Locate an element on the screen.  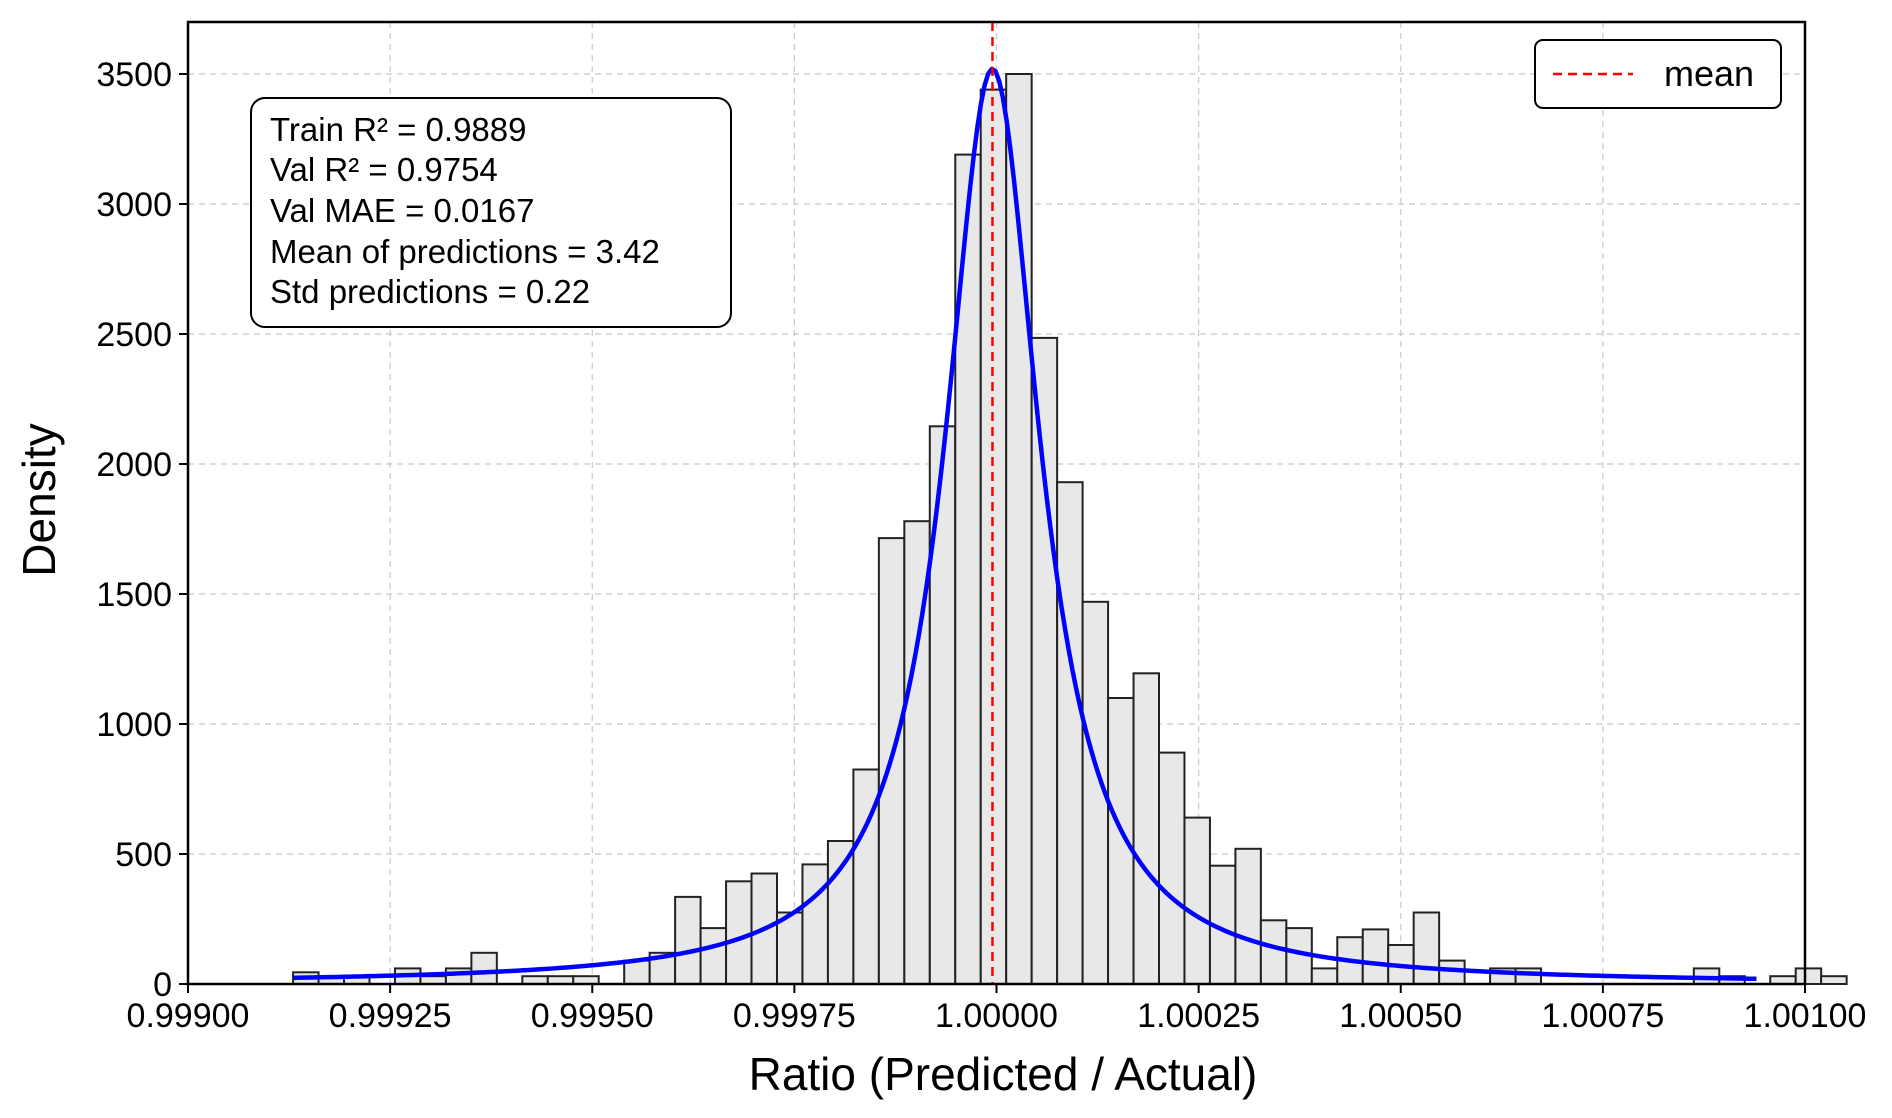
y-tick-label: 3500 is located at coordinates (134, 75).